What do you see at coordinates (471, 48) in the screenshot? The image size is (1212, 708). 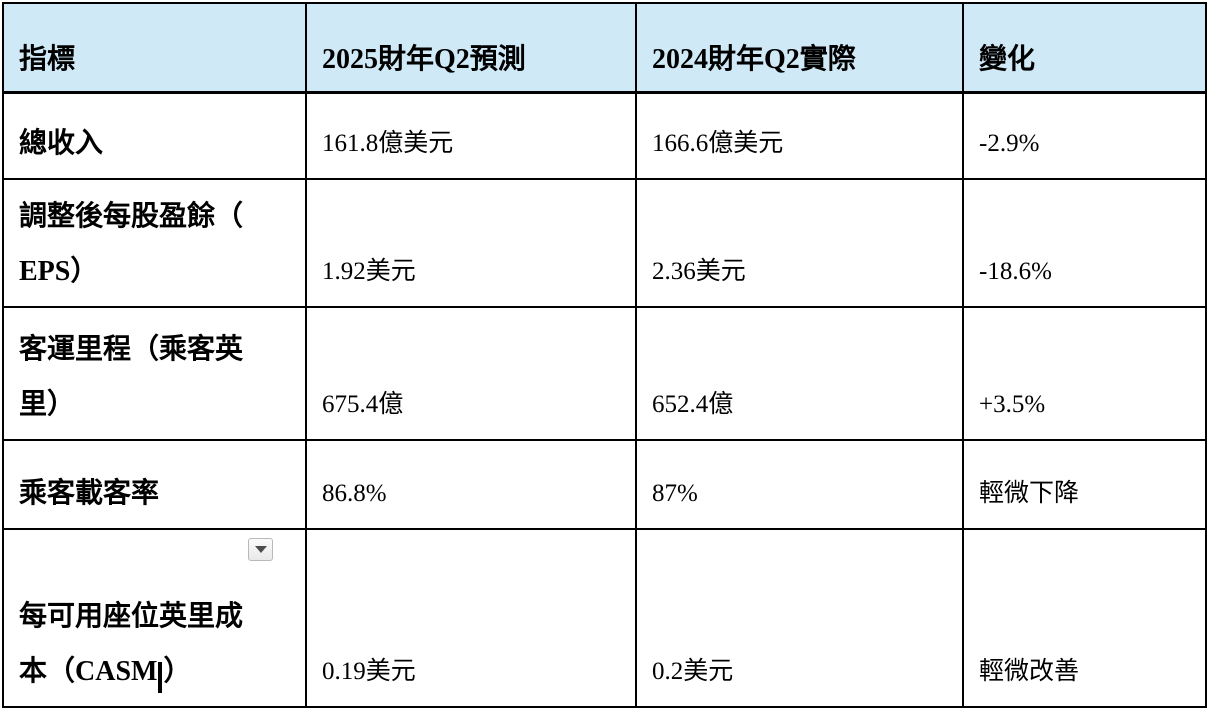 I see `column-header-forecast: 2025財年Q2預測` at bounding box center [471, 48].